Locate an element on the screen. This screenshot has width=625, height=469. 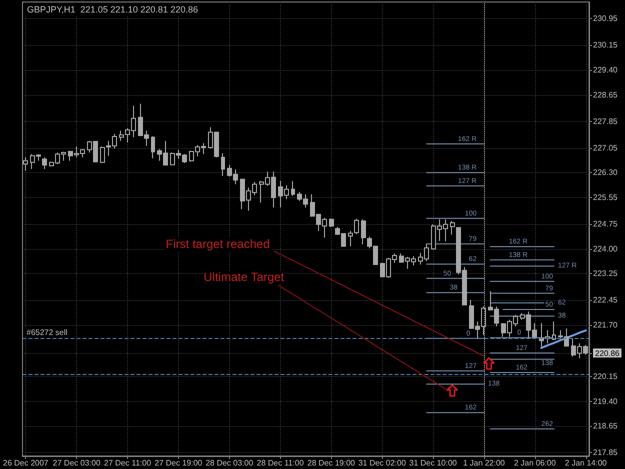
x-tick-label: 2 Jan 14:00 is located at coordinates (586, 463).